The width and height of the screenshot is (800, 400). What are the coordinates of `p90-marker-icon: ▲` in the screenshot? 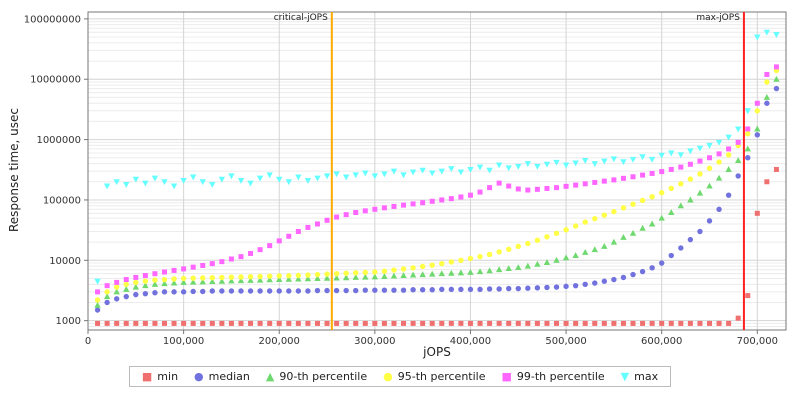 It's located at (270, 376).